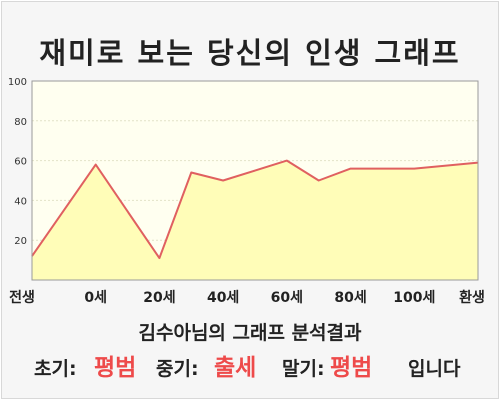 Image resolution: width=500 pixels, height=400 pixels. Describe the element at coordinates (250, 53) in the screenshot. I see `chart-title: 재미로 보는 당신의 인생 그래프` at that location.